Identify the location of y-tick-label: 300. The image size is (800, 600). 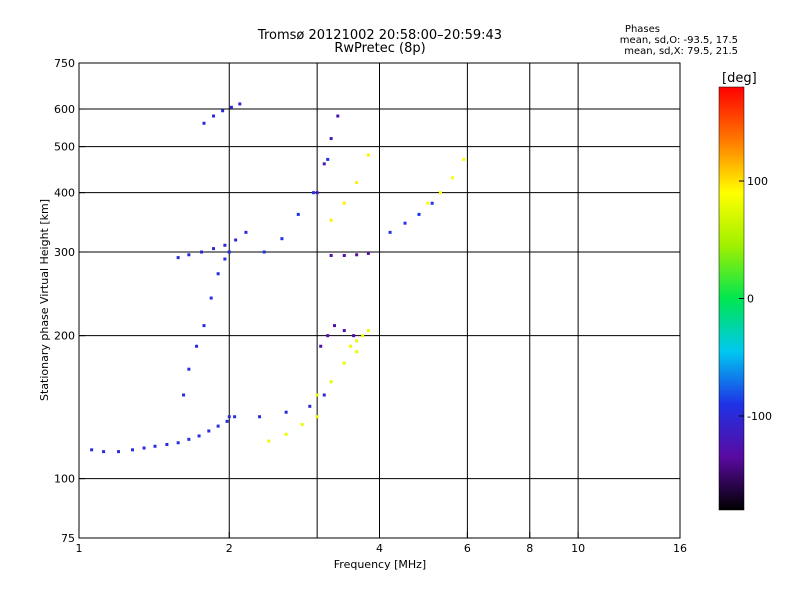
(64, 252).